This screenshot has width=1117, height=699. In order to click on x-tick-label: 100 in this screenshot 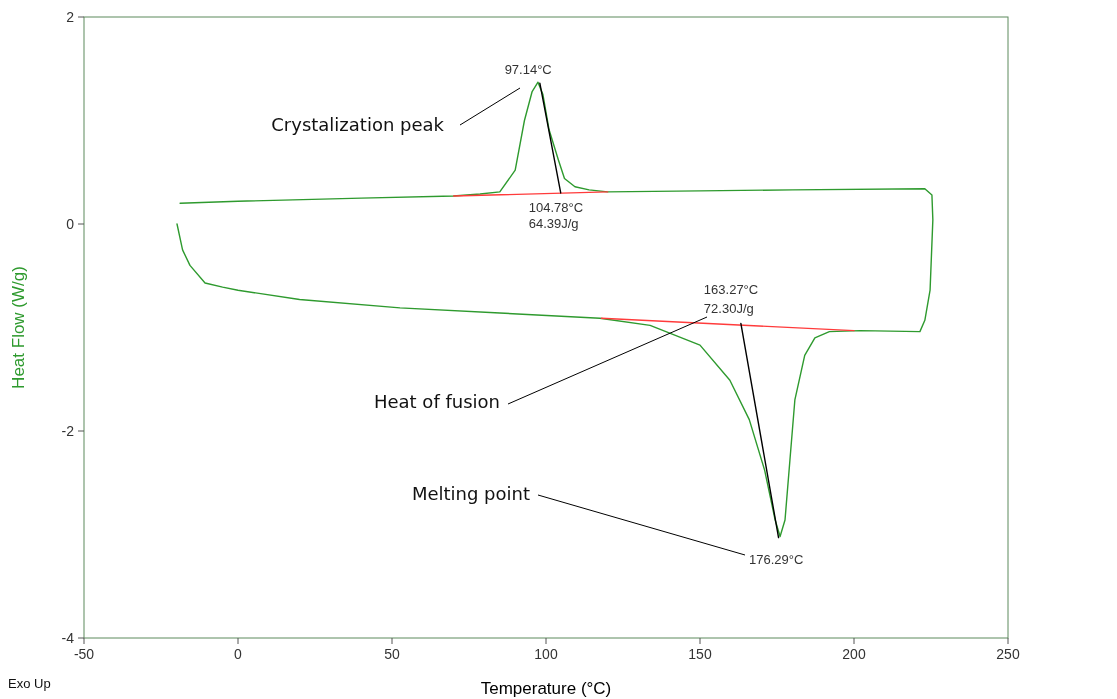, I will do `click(546, 654)`.